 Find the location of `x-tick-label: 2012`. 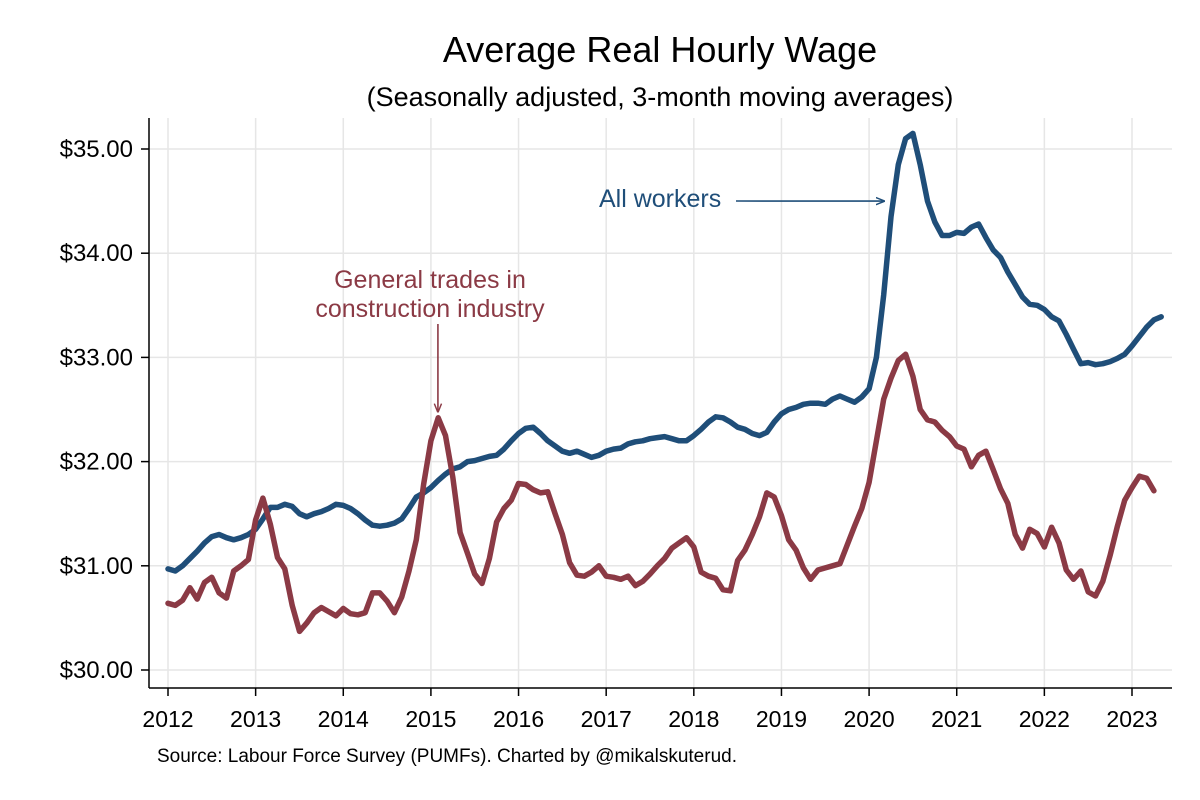

x-tick-label: 2012 is located at coordinates (167, 719).